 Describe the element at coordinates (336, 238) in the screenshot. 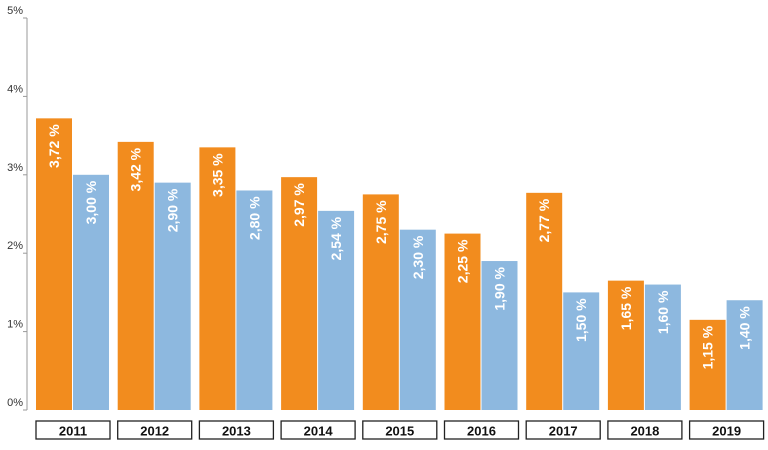

I see `bar-value-label: 2,54 %` at that location.